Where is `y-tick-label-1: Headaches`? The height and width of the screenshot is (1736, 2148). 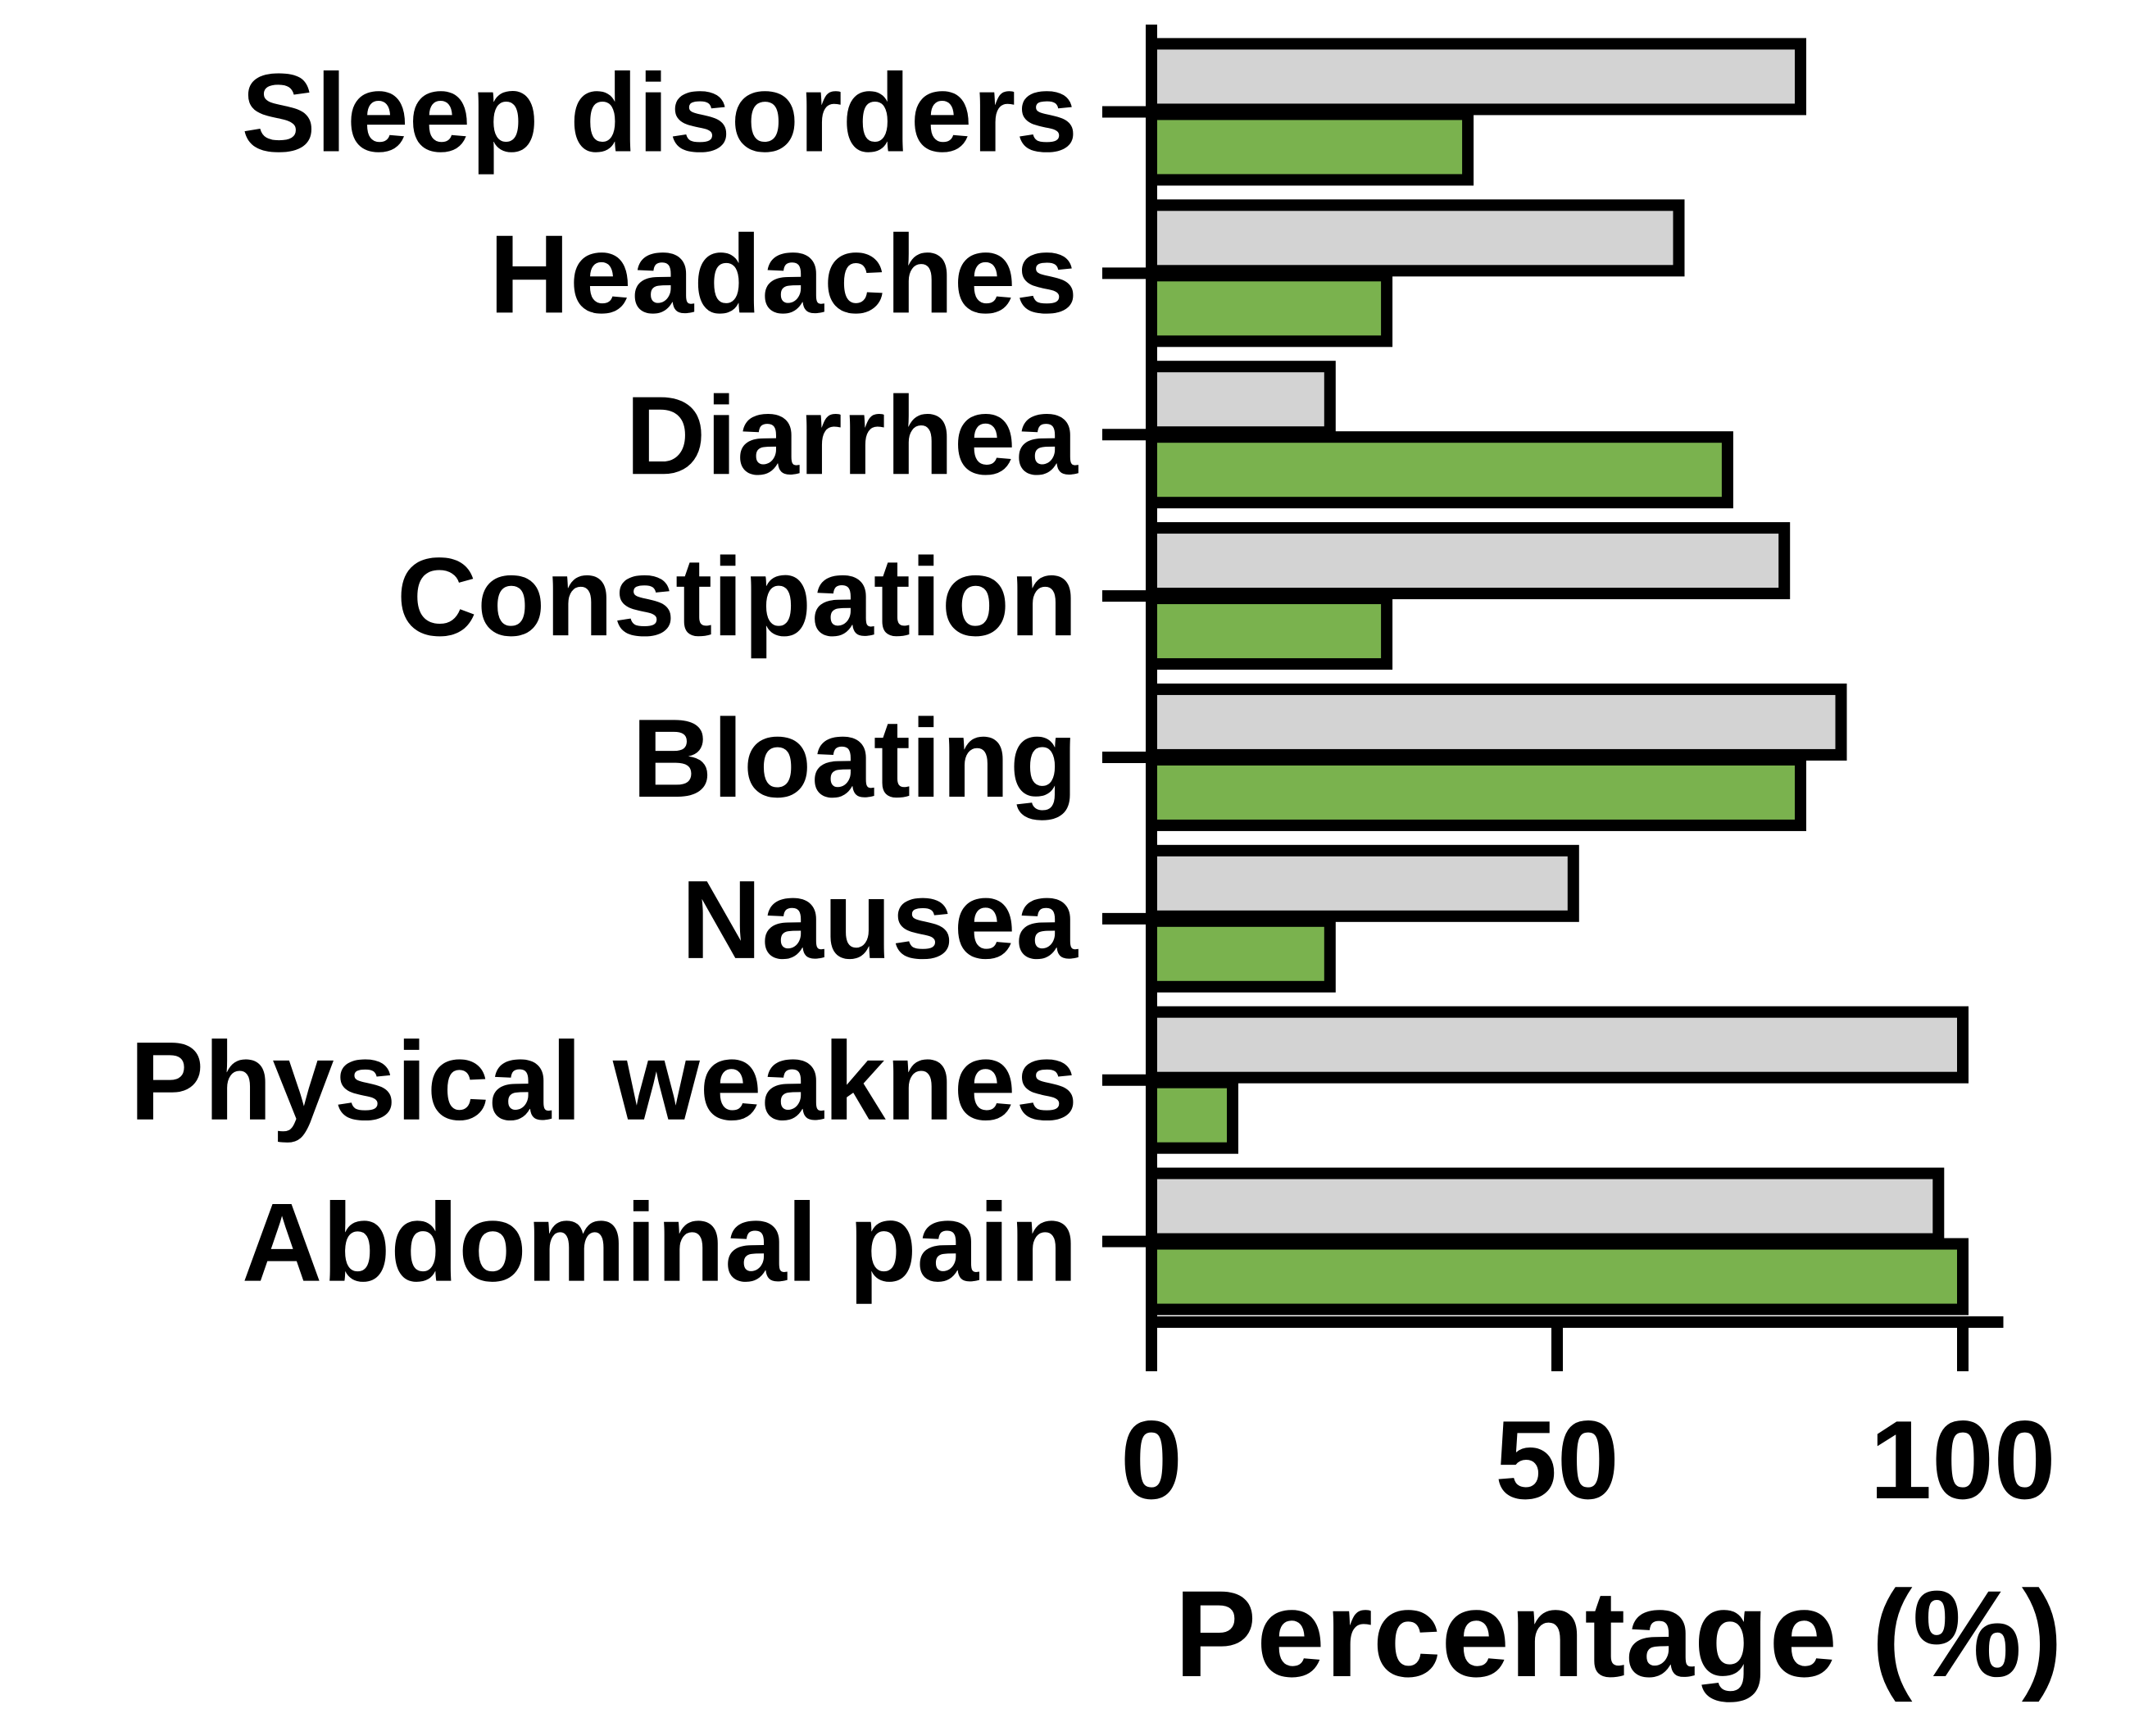
y-tick-label-1: Headaches is located at coordinates (783, 273).